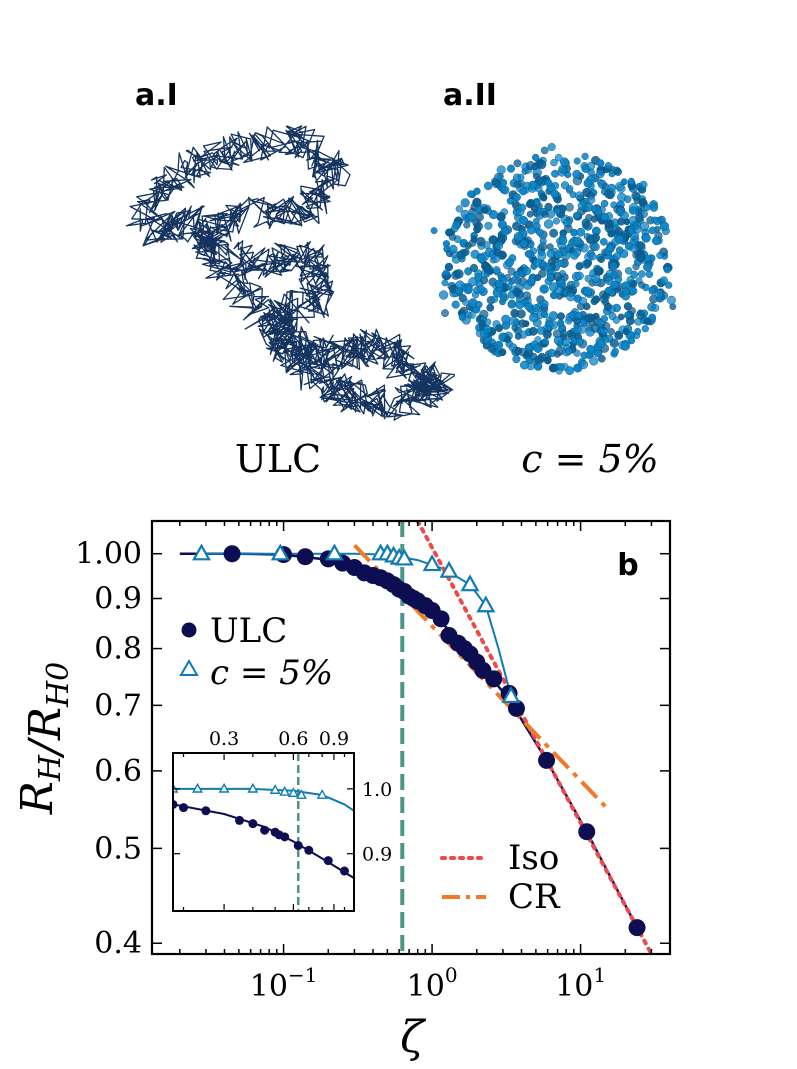  I want to click on x-tick-label: 10⁰, so click(432, 983).